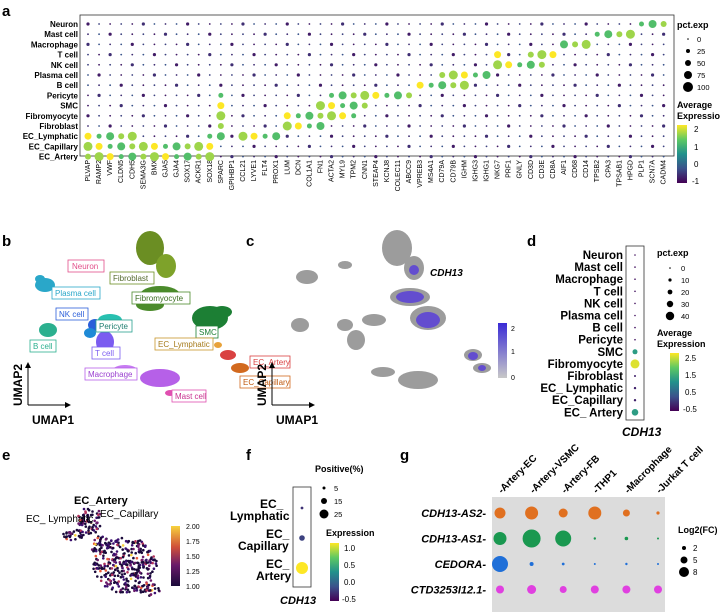 The height and width of the screenshot is (612, 720). What do you see at coordinates (635, 335) in the screenshot?
I see `dotplot-d-dots` at bounding box center [635, 335].